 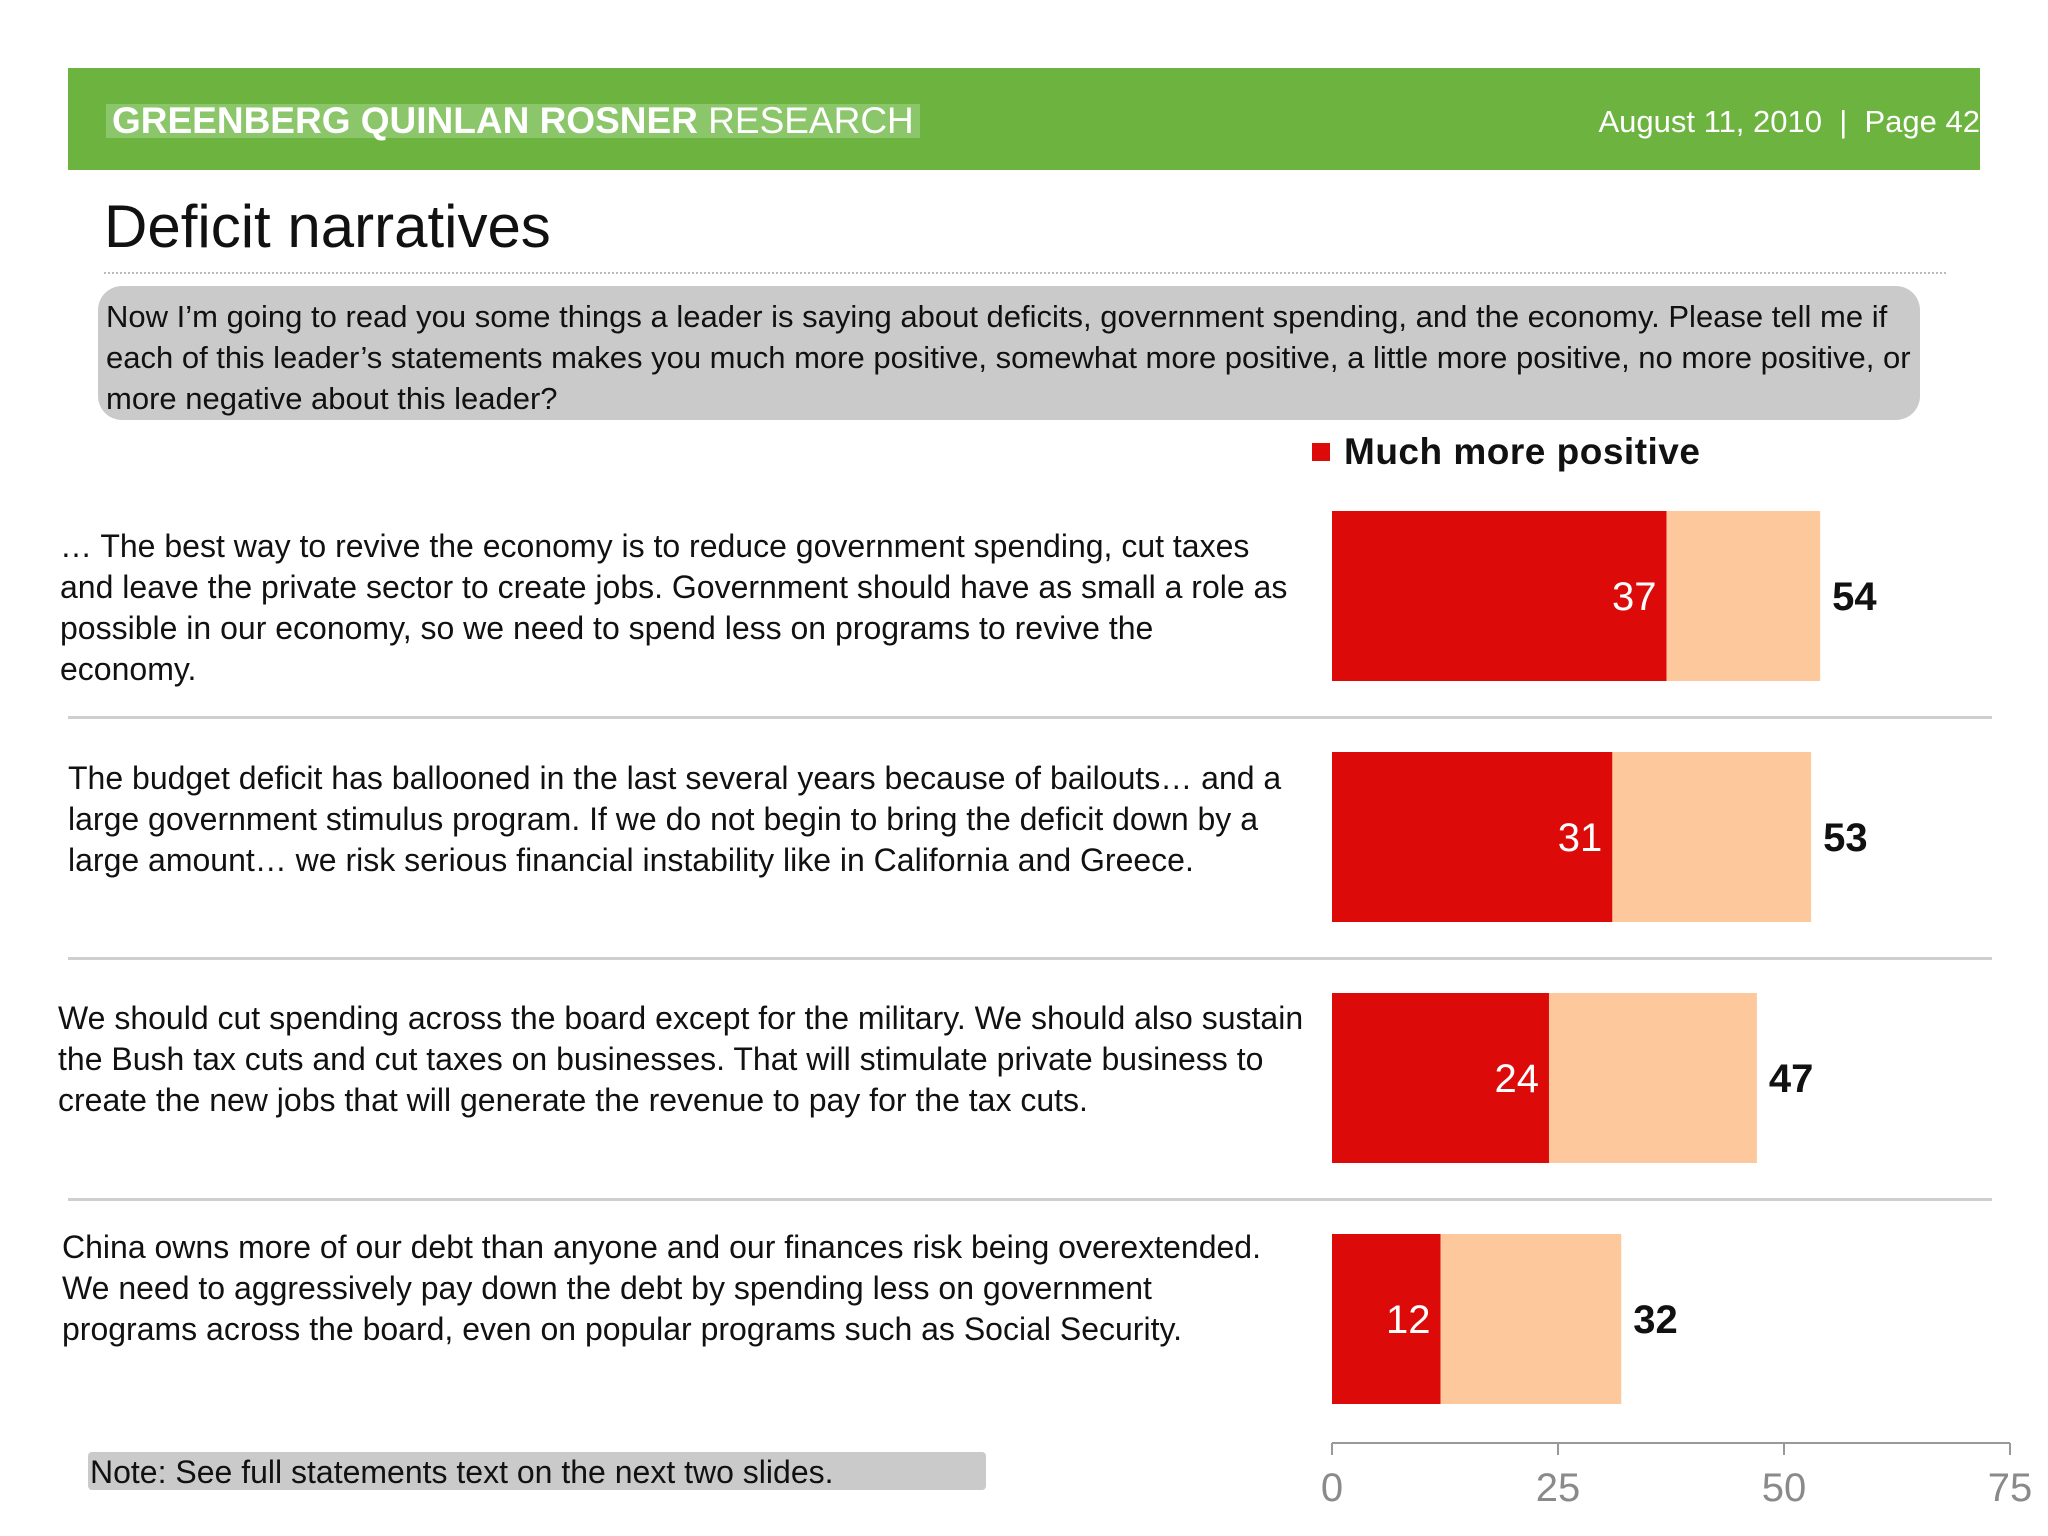 I want to click on legend-label: Much more positive, so click(x=1522, y=451).